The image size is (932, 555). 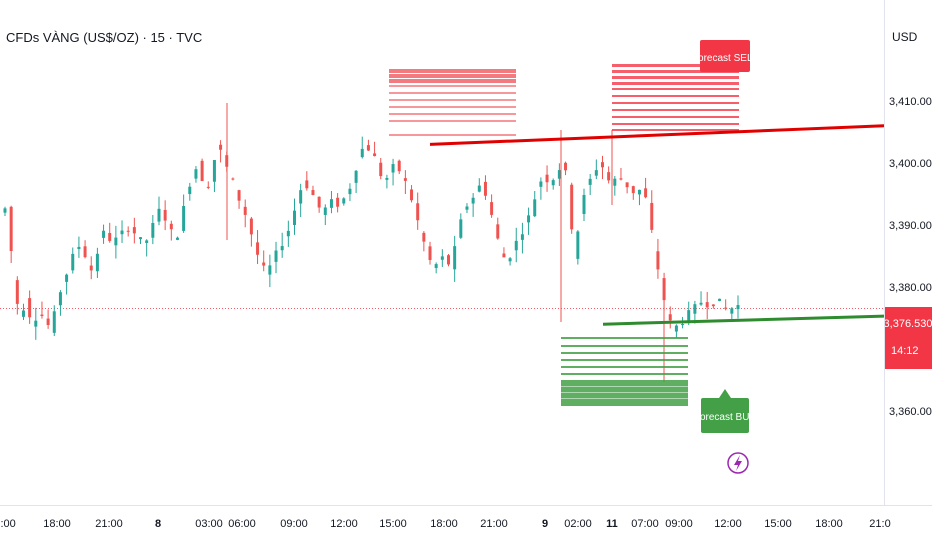 What do you see at coordinates (738, 463) in the screenshot?
I see `lightning-icon-glyph` at bounding box center [738, 463].